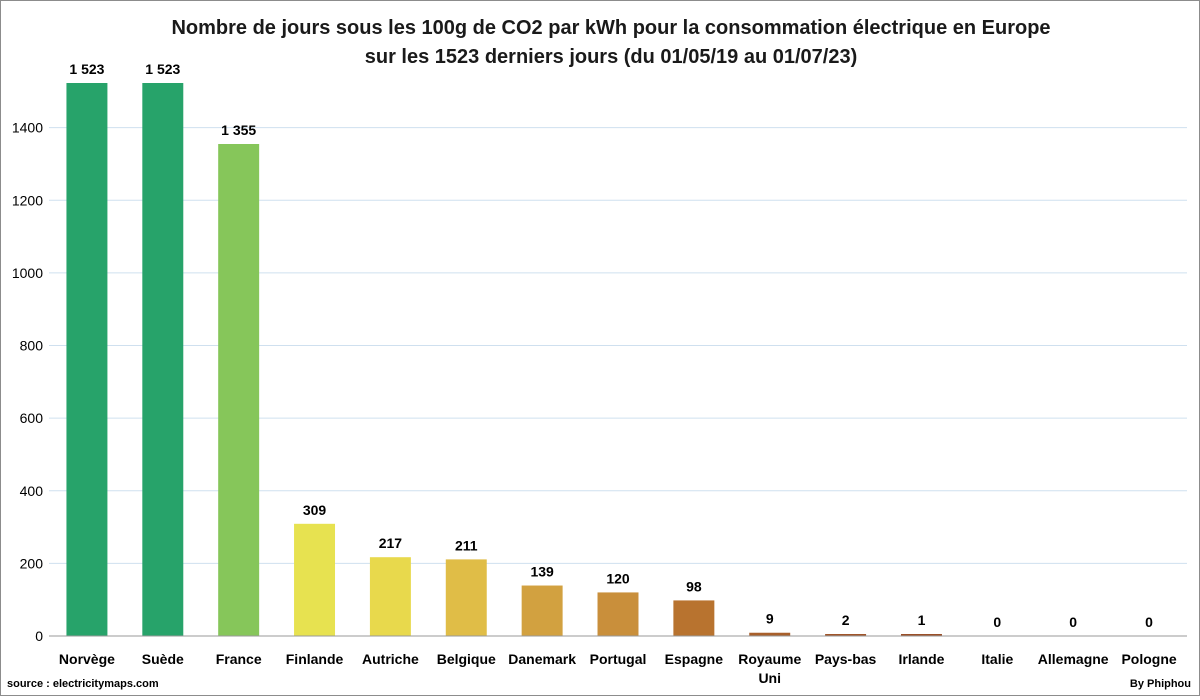 Image resolution: width=1200 pixels, height=700 pixels. I want to click on y-tick-label: 600, so click(32, 418).